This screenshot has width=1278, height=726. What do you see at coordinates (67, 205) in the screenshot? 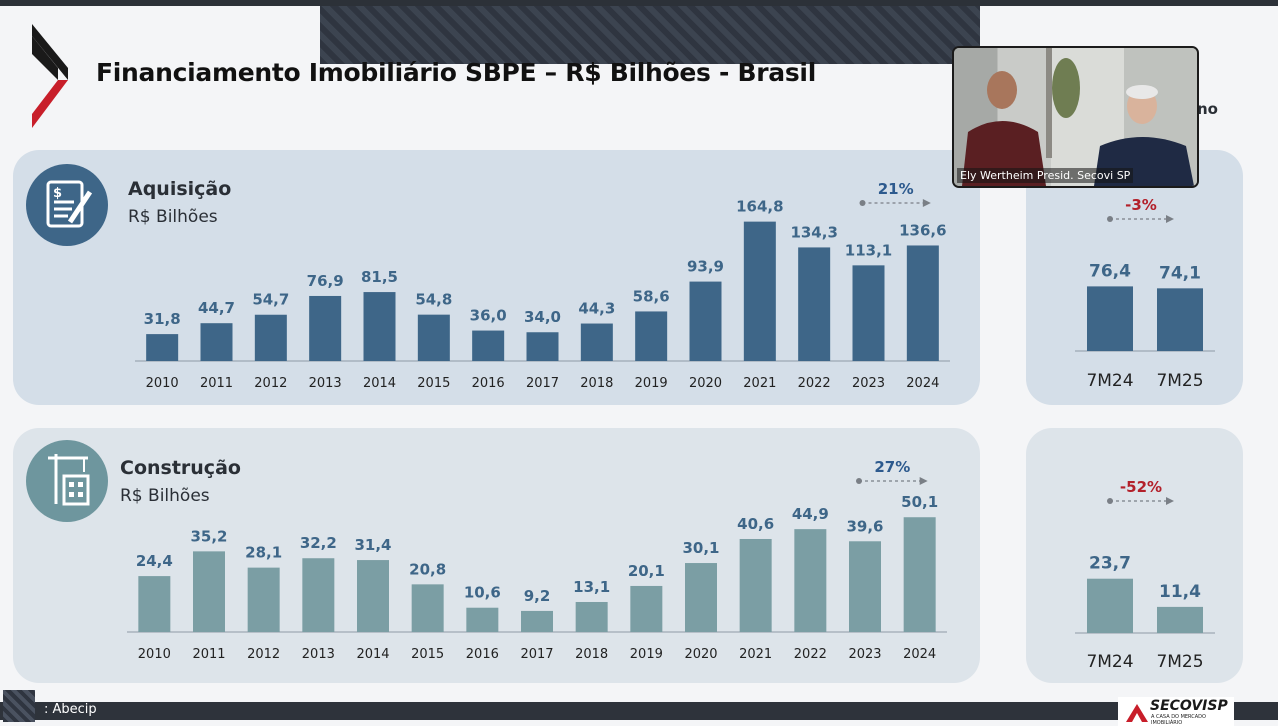
I see `document-pen-icon: $` at bounding box center [67, 205].